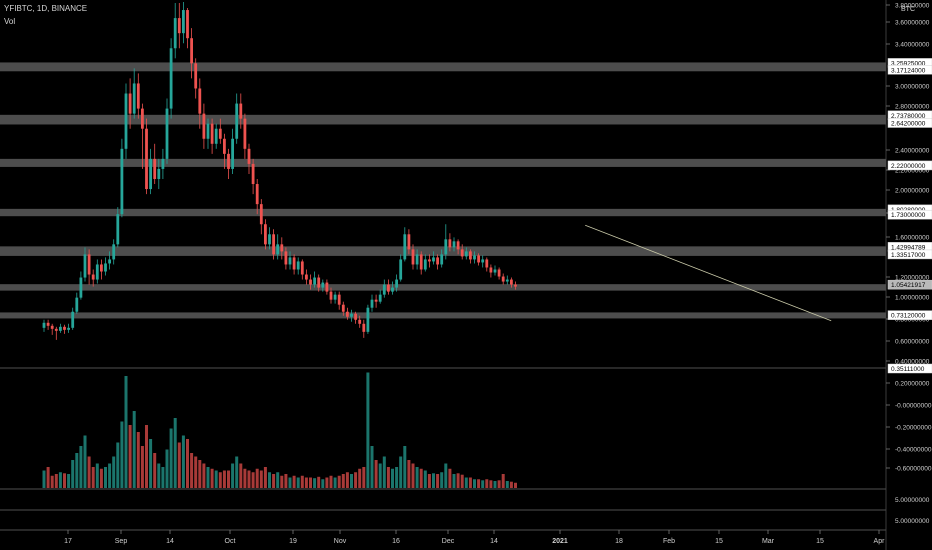  What do you see at coordinates (912, 521) in the screenshot?
I see `indicator-tick-label: 5.00000000` at bounding box center [912, 521].